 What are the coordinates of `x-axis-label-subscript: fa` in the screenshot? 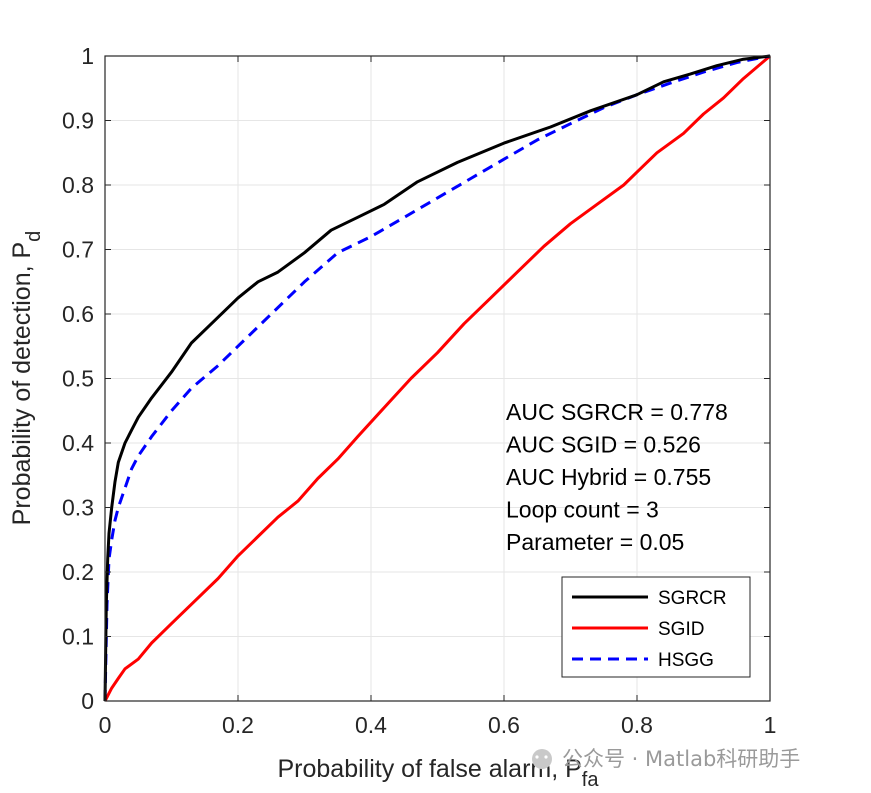 It's located at (591, 780).